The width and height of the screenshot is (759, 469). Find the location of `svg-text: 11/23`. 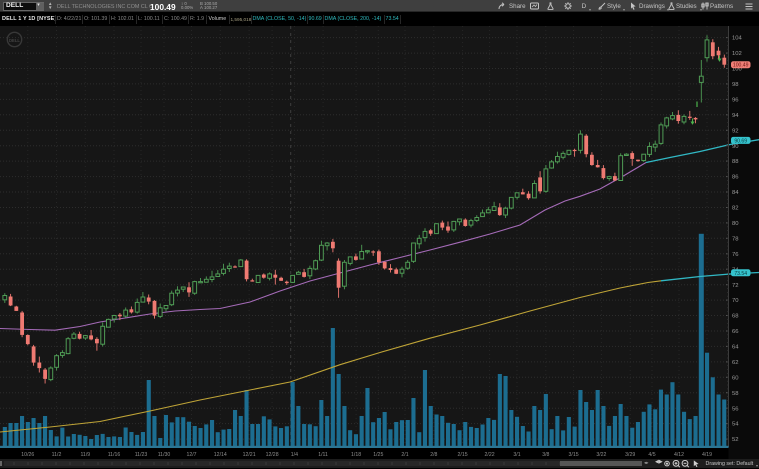

svg-text: 11/23 is located at coordinates (141, 455).